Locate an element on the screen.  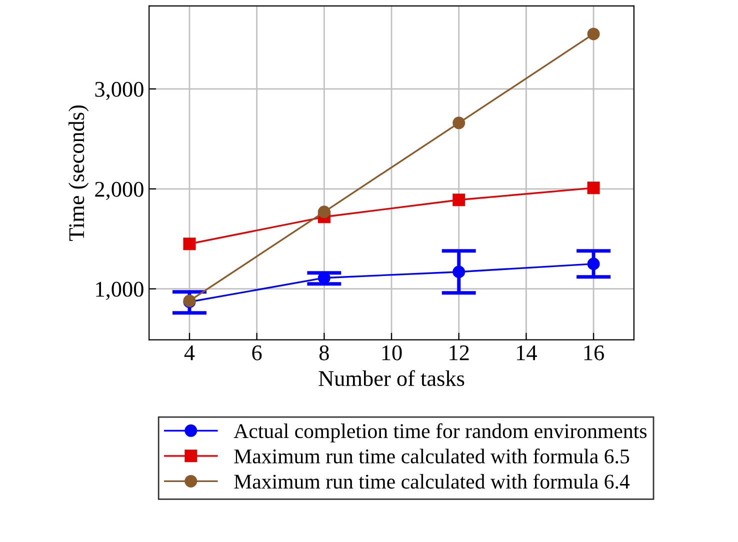
x-tick-label: 8 is located at coordinates (324, 352).